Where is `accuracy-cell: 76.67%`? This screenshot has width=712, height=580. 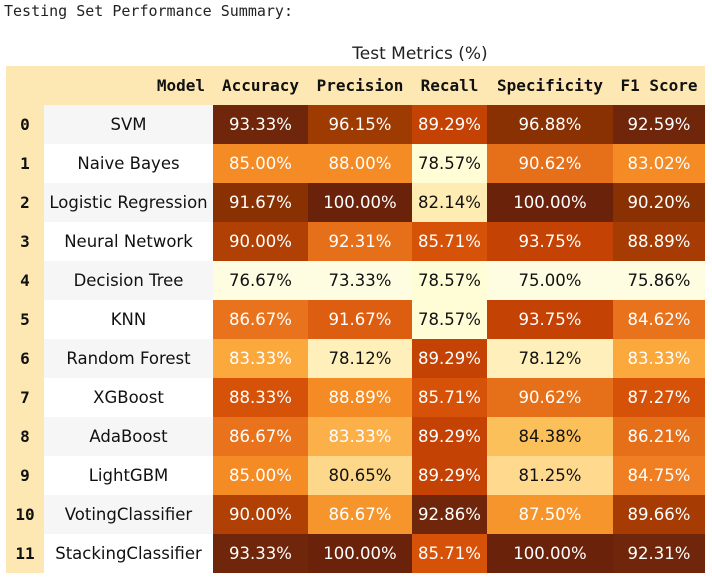 accuracy-cell: 76.67% is located at coordinates (260, 280).